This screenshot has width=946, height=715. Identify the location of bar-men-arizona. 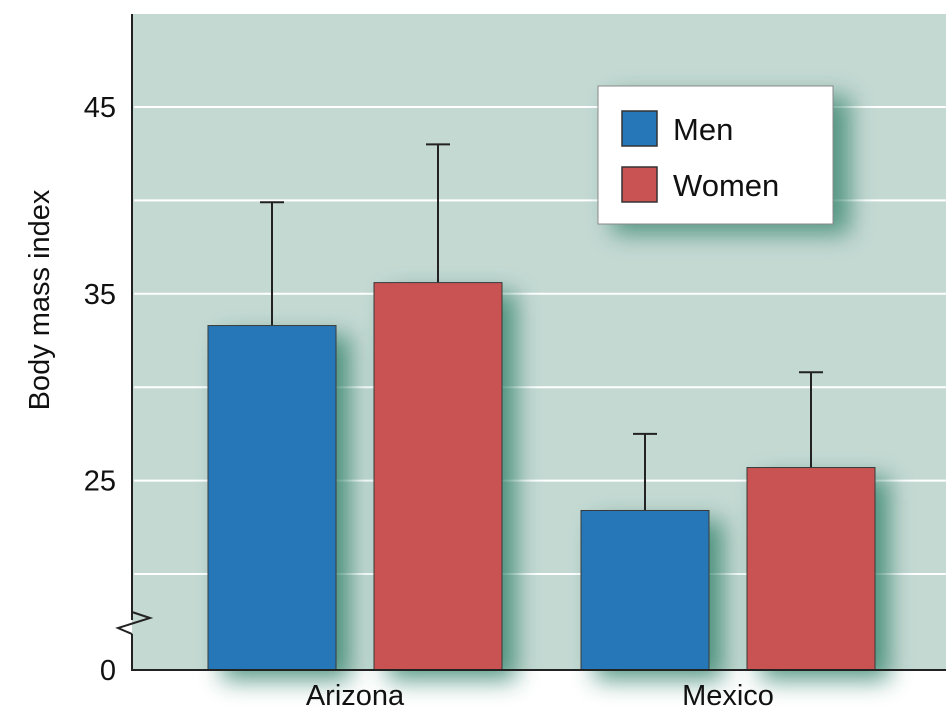
(272, 498).